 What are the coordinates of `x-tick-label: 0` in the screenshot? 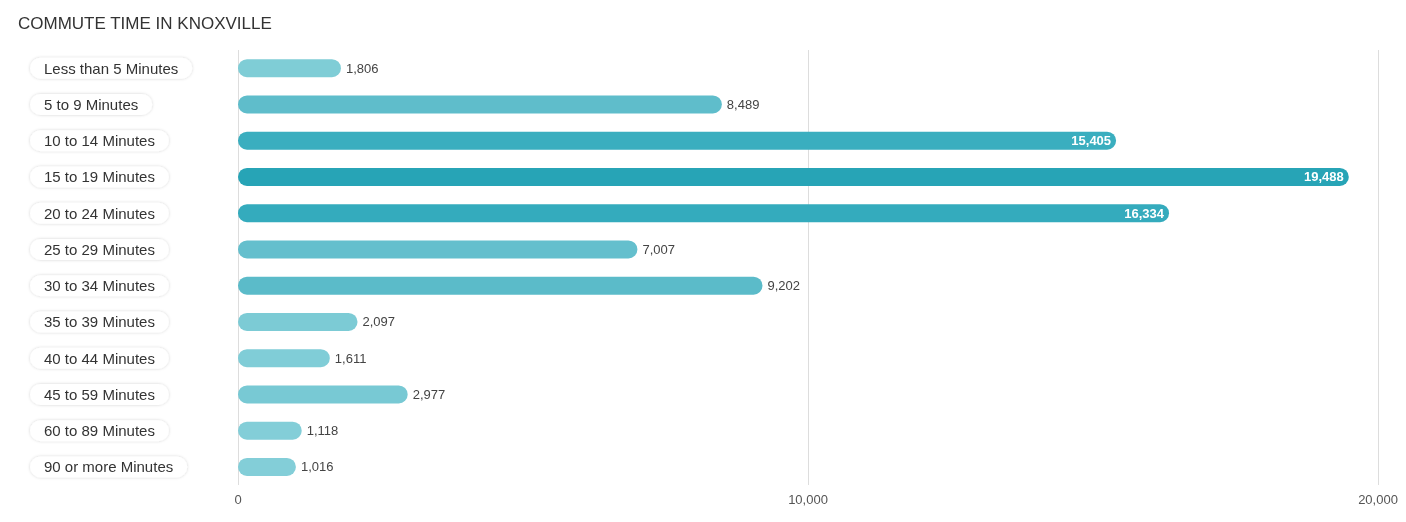 It's located at (238, 499).